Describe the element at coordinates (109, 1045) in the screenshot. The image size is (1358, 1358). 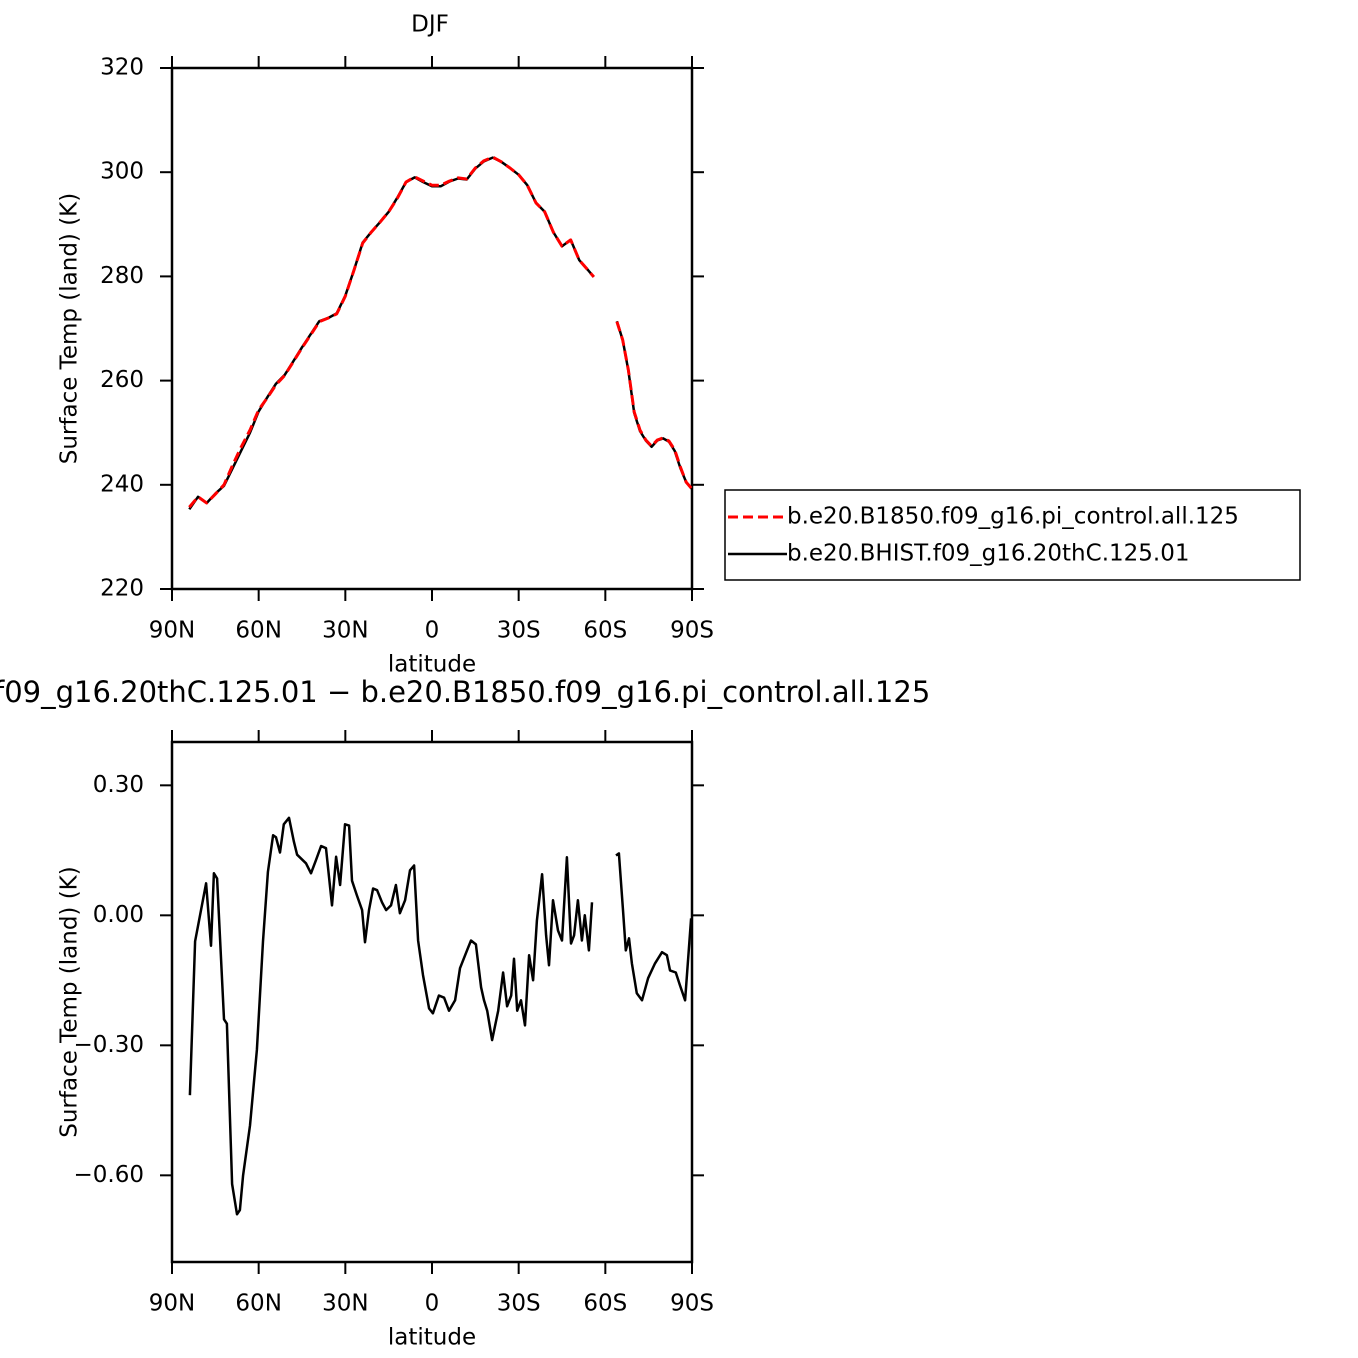
I see `y-tick-label: −0.30` at that location.